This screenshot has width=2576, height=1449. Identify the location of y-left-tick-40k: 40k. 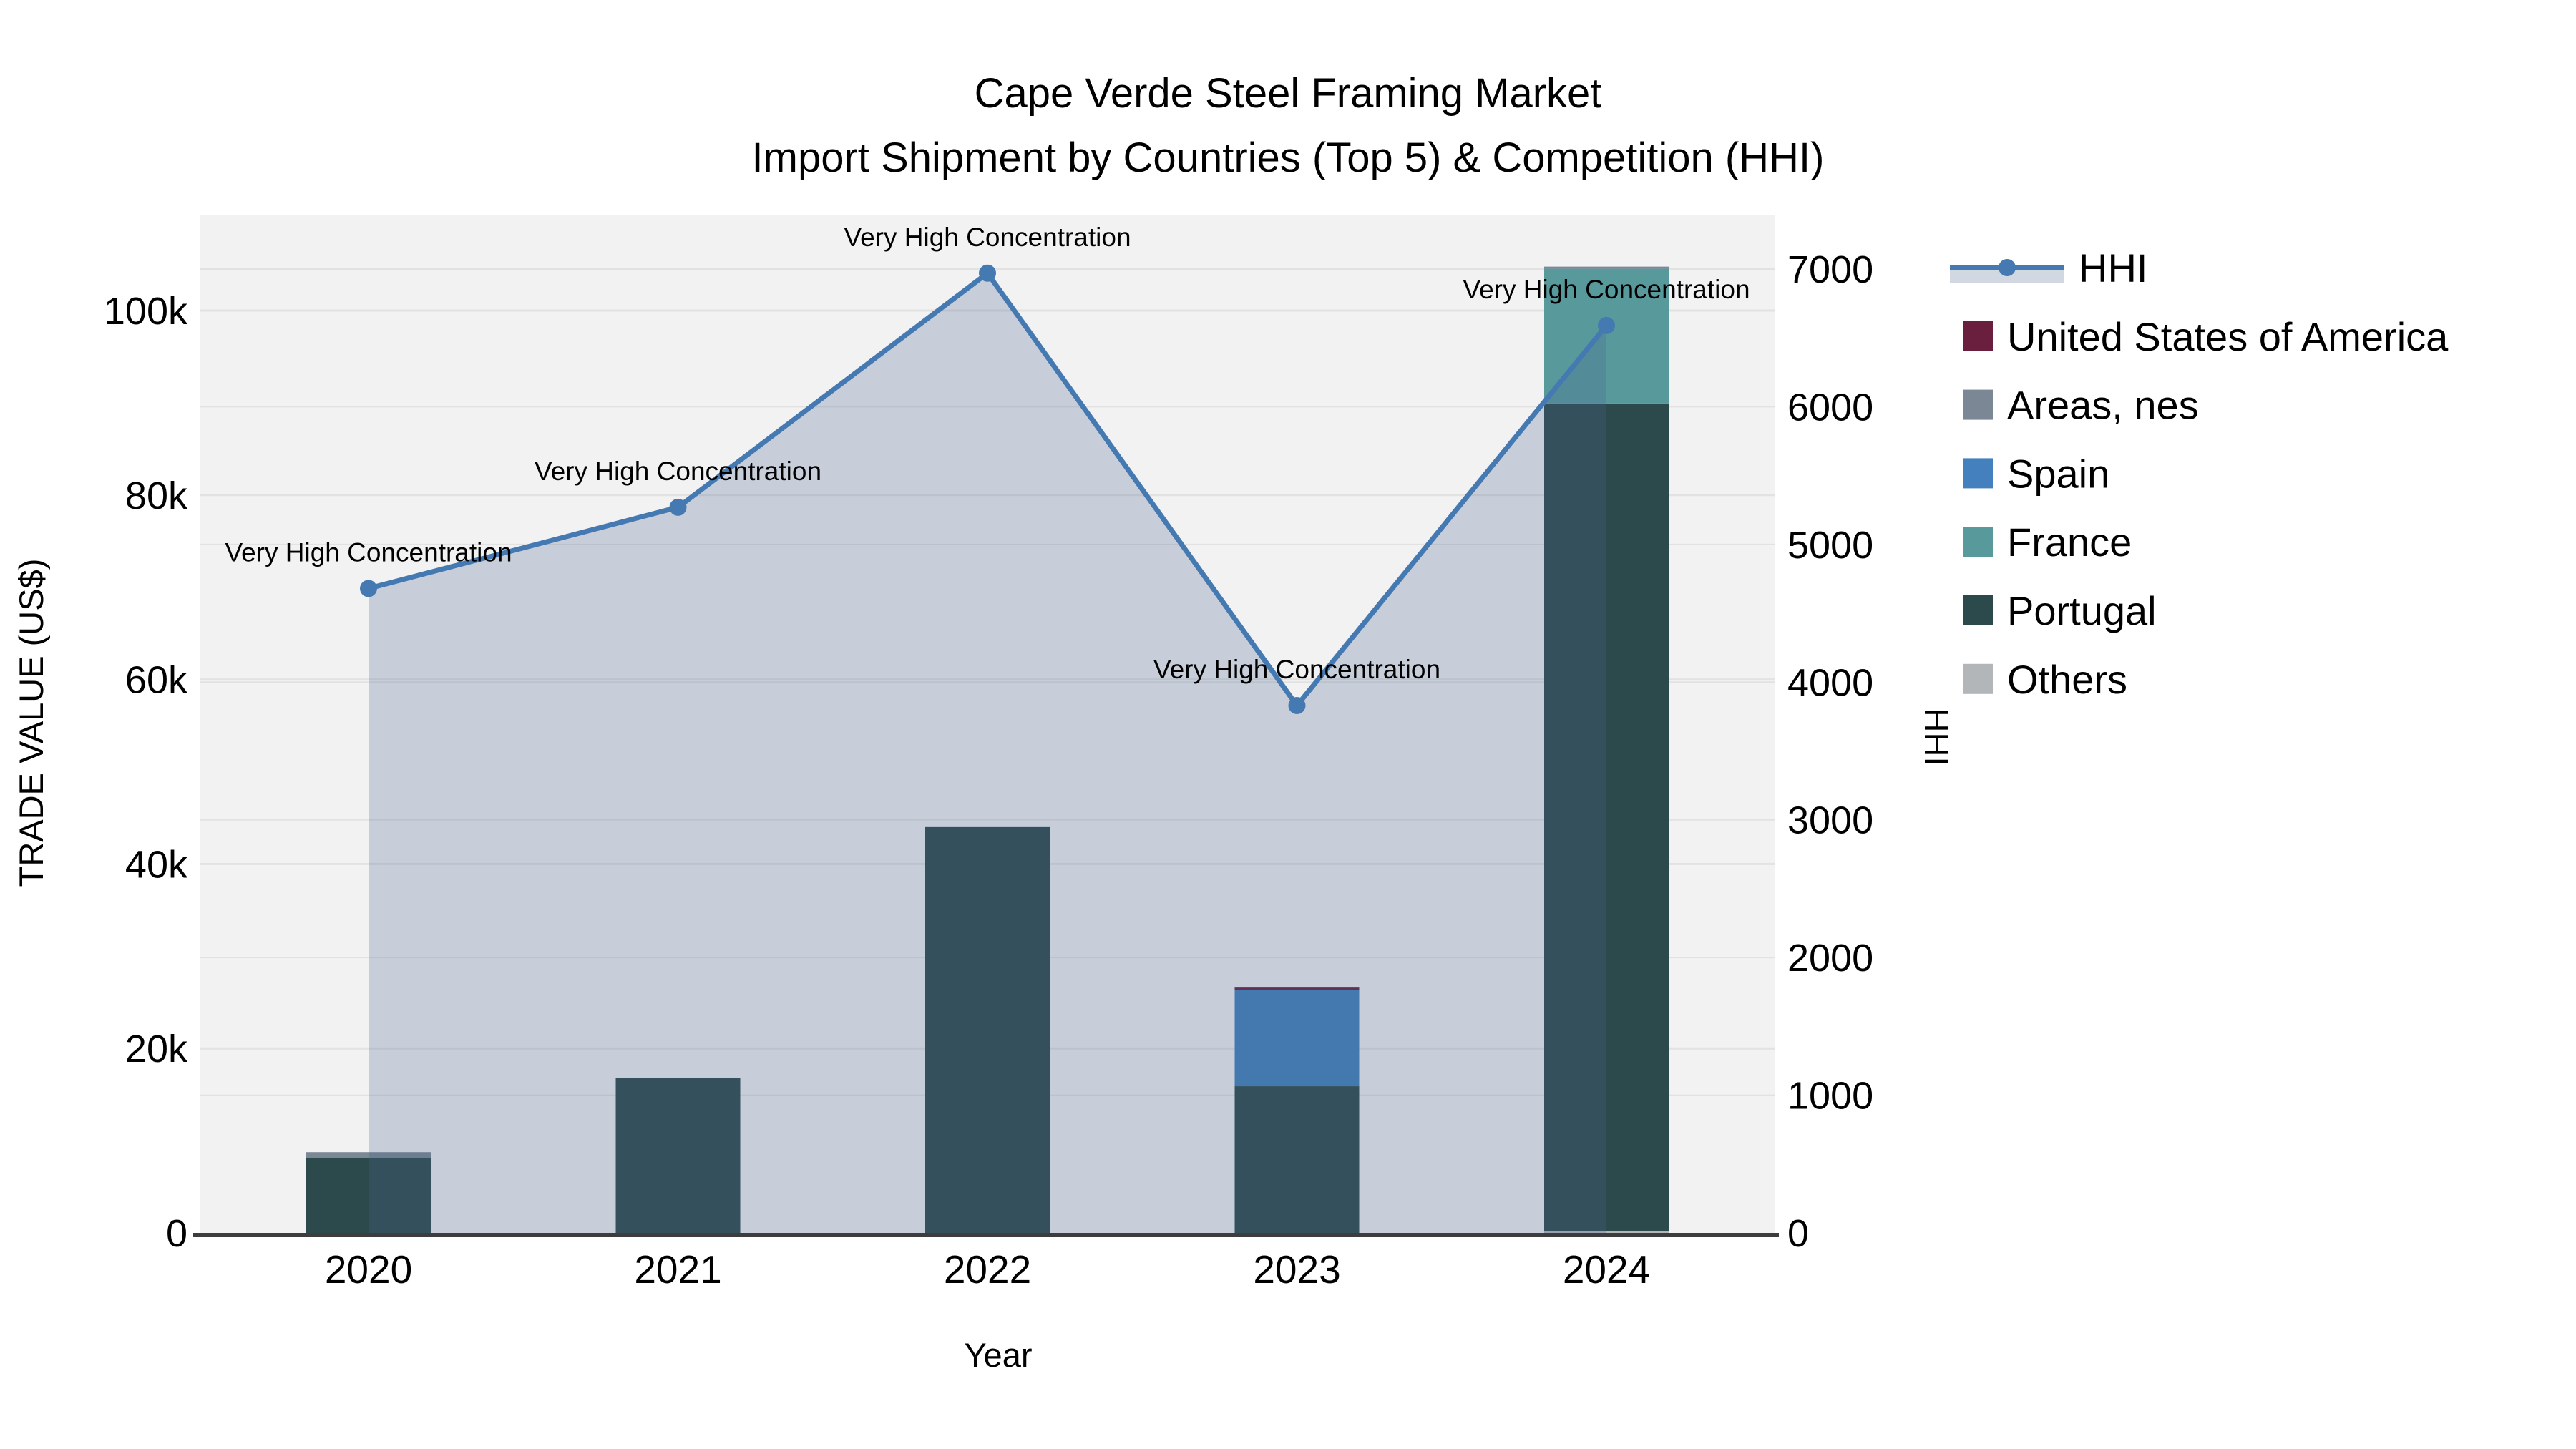
(156, 864).